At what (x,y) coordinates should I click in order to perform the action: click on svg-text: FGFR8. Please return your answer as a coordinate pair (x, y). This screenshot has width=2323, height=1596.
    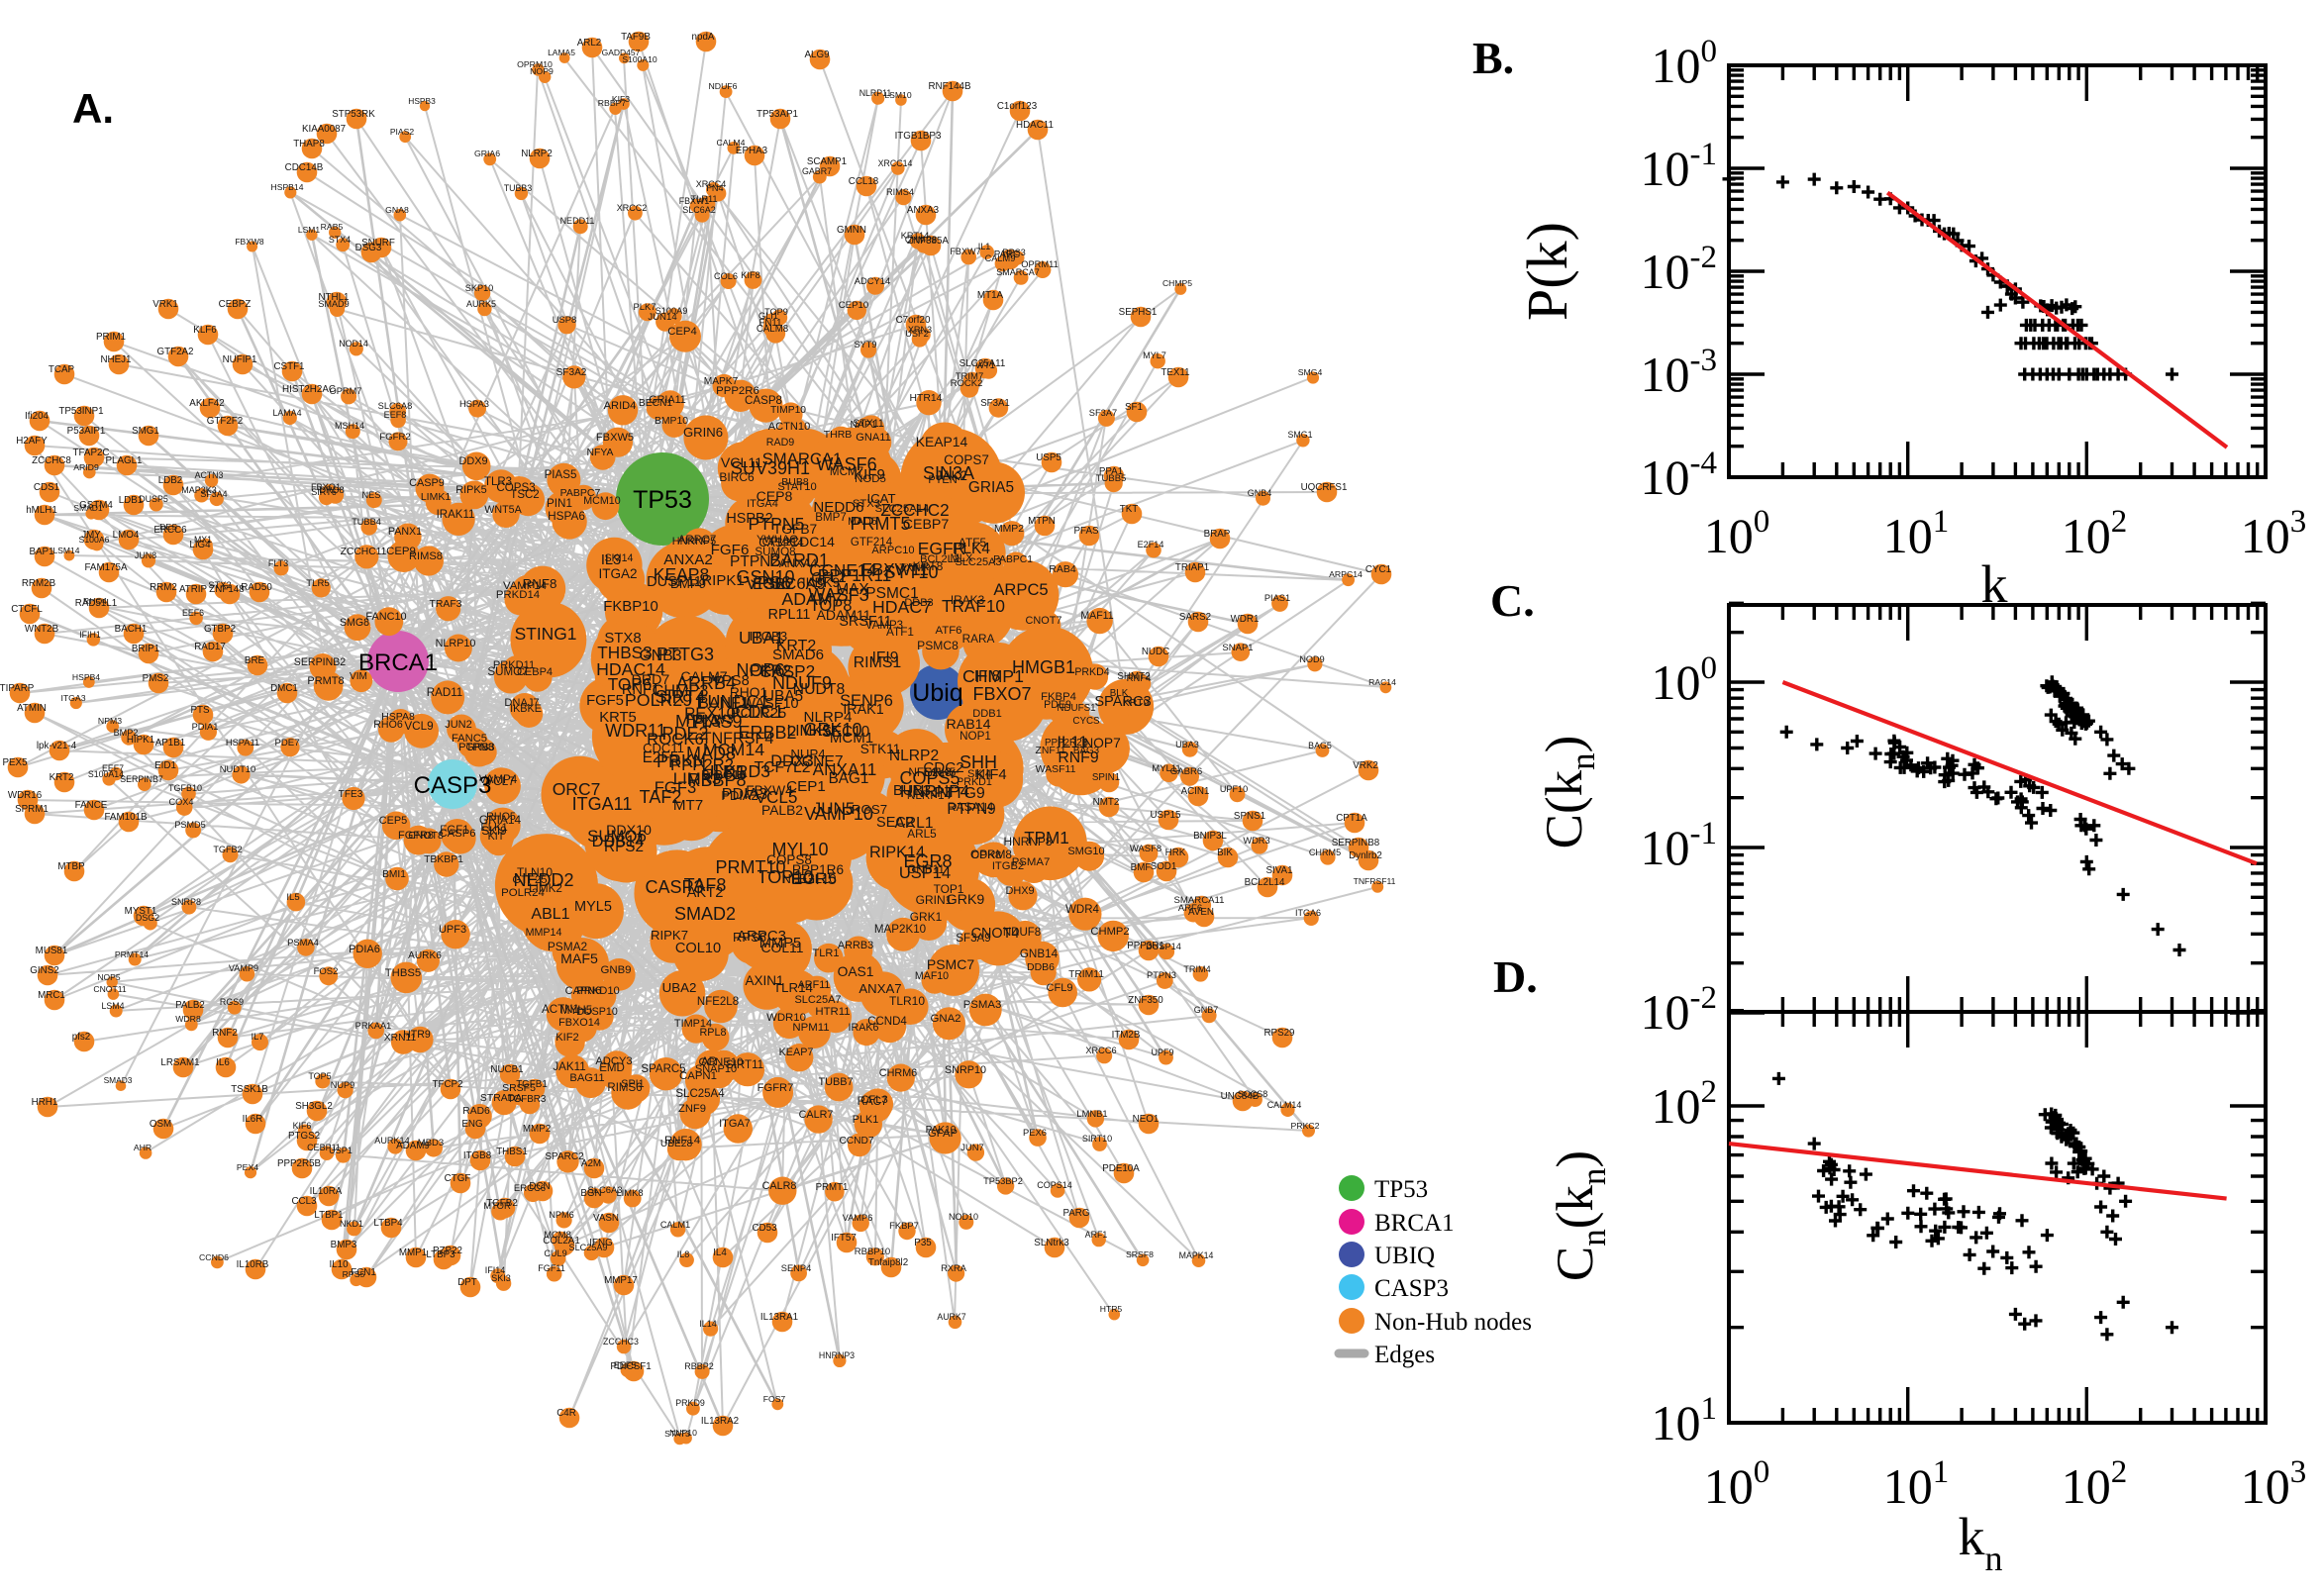
    Looking at the image, I should click on (416, 836).